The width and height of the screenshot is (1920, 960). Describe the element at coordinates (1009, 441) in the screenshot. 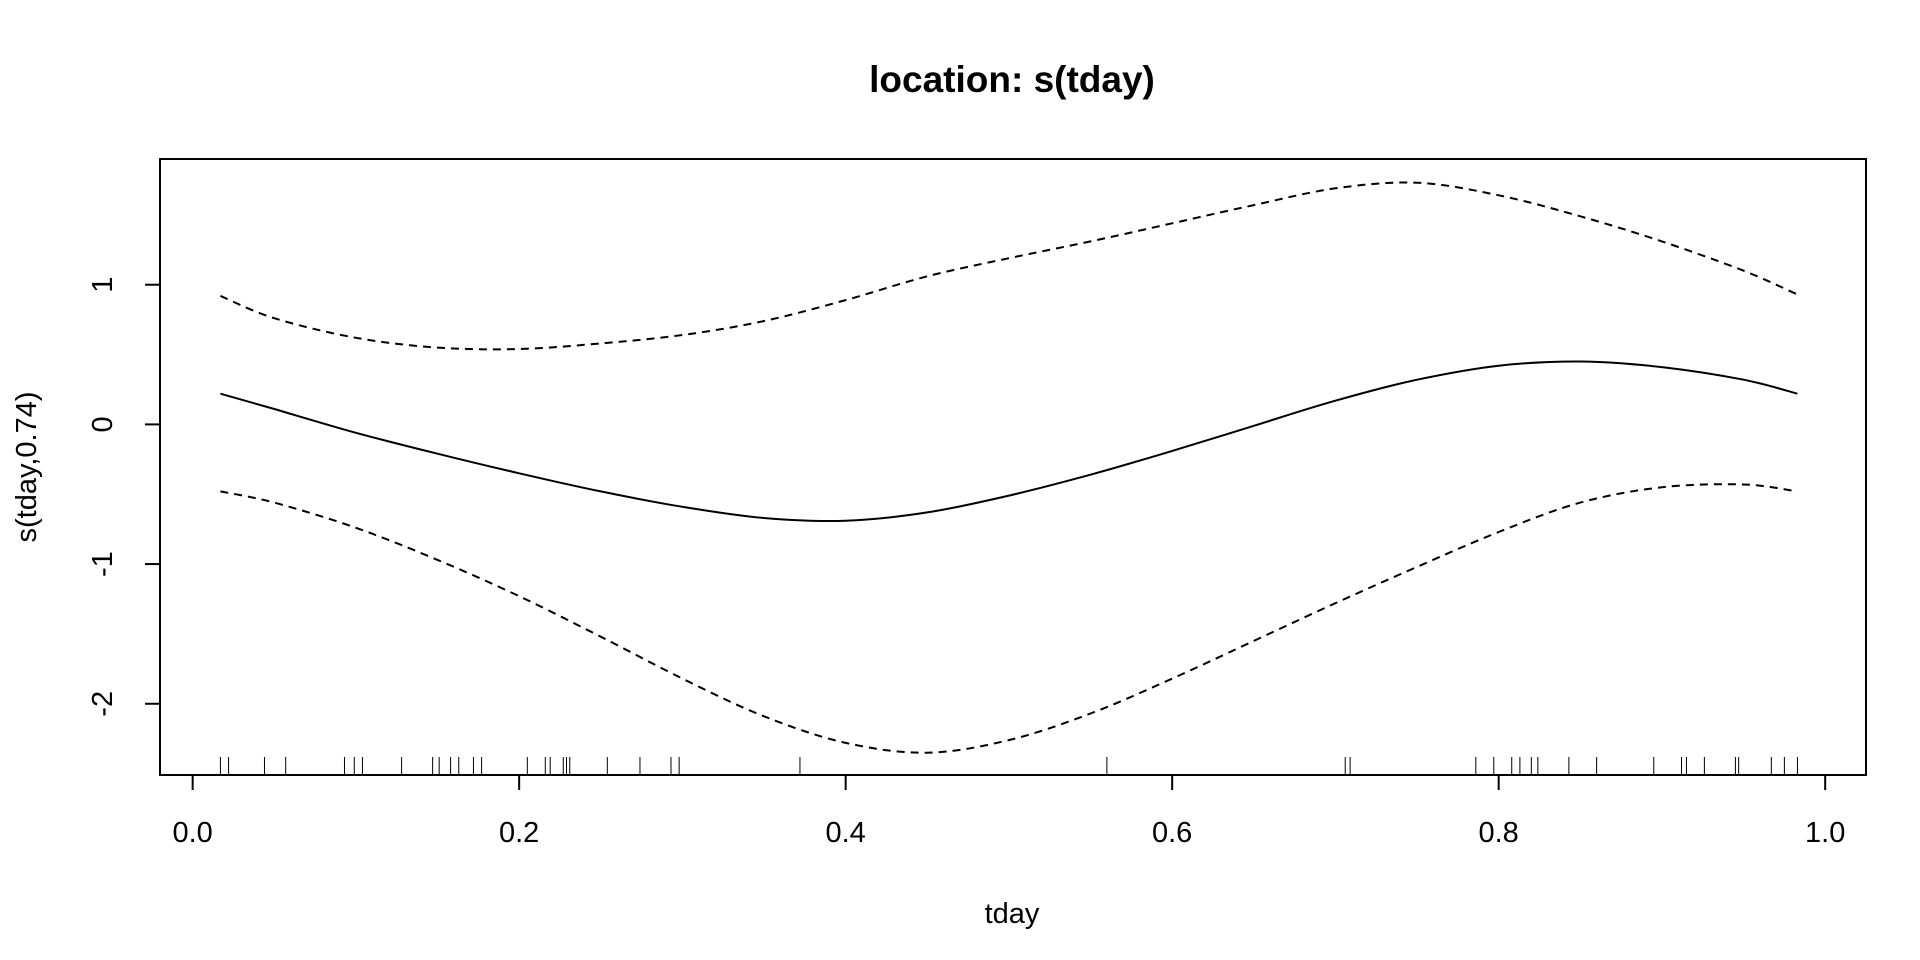

I see `fitted-smooth-line` at that location.